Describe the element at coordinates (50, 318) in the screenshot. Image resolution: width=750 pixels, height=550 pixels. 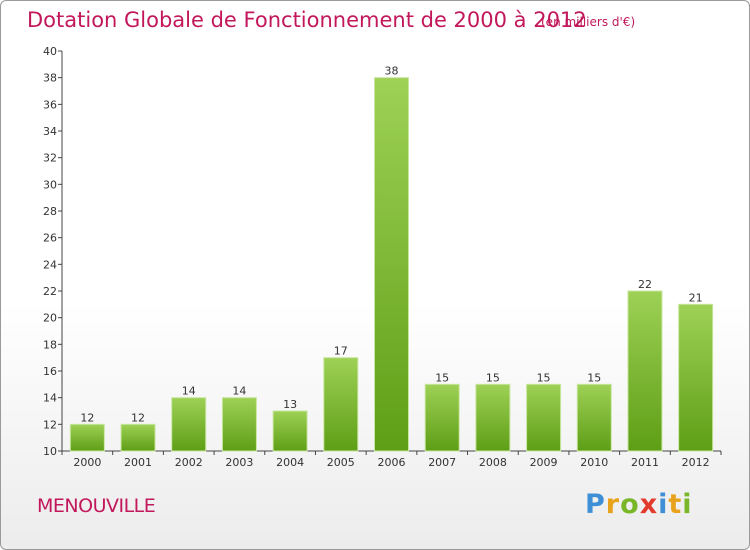
I see `y-tick-label: 20` at that location.